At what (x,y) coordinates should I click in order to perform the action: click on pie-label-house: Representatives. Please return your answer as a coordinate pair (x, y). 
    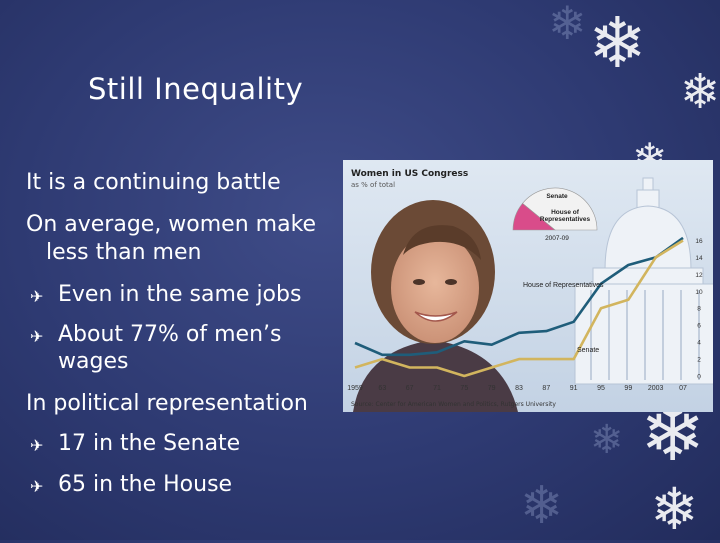
    Looking at the image, I should click on (565, 219).